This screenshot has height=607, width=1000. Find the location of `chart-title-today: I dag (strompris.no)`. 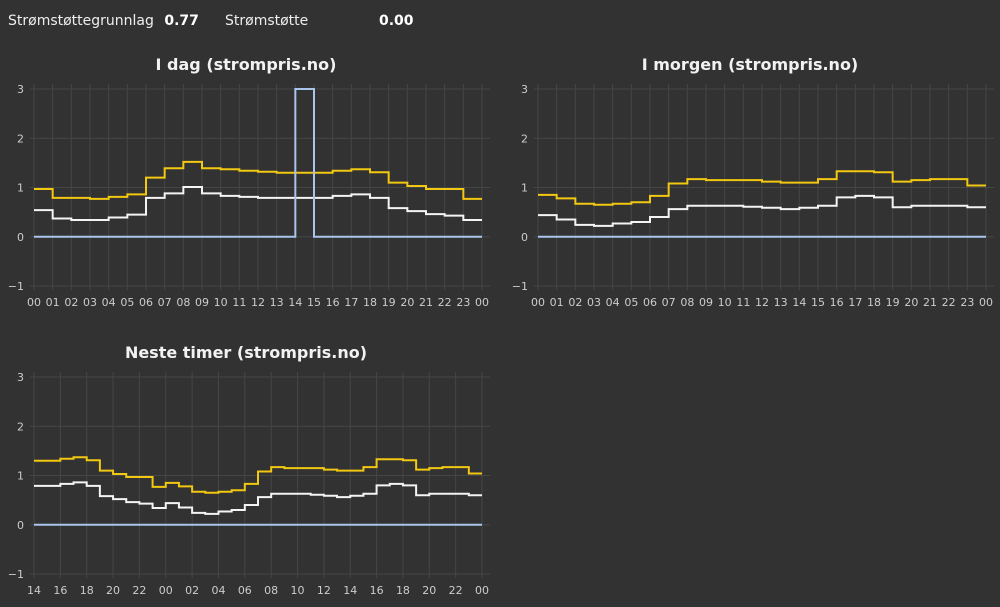

chart-title-today: I dag (strompris.no) is located at coordinates (246, 64).